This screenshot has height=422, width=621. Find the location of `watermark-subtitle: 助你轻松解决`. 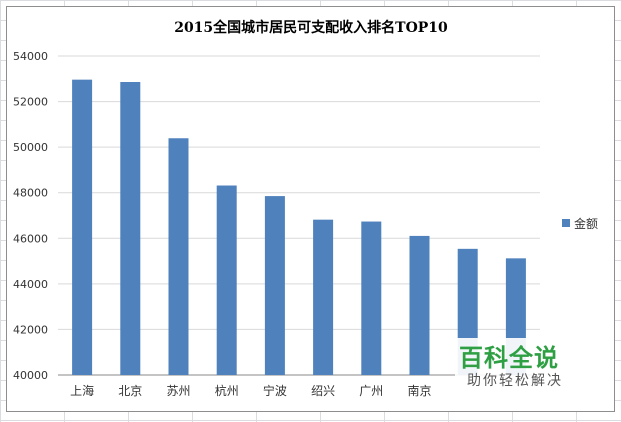

watermark-subtitle: 助你轻松解决 is located at coordinates (515, 381).